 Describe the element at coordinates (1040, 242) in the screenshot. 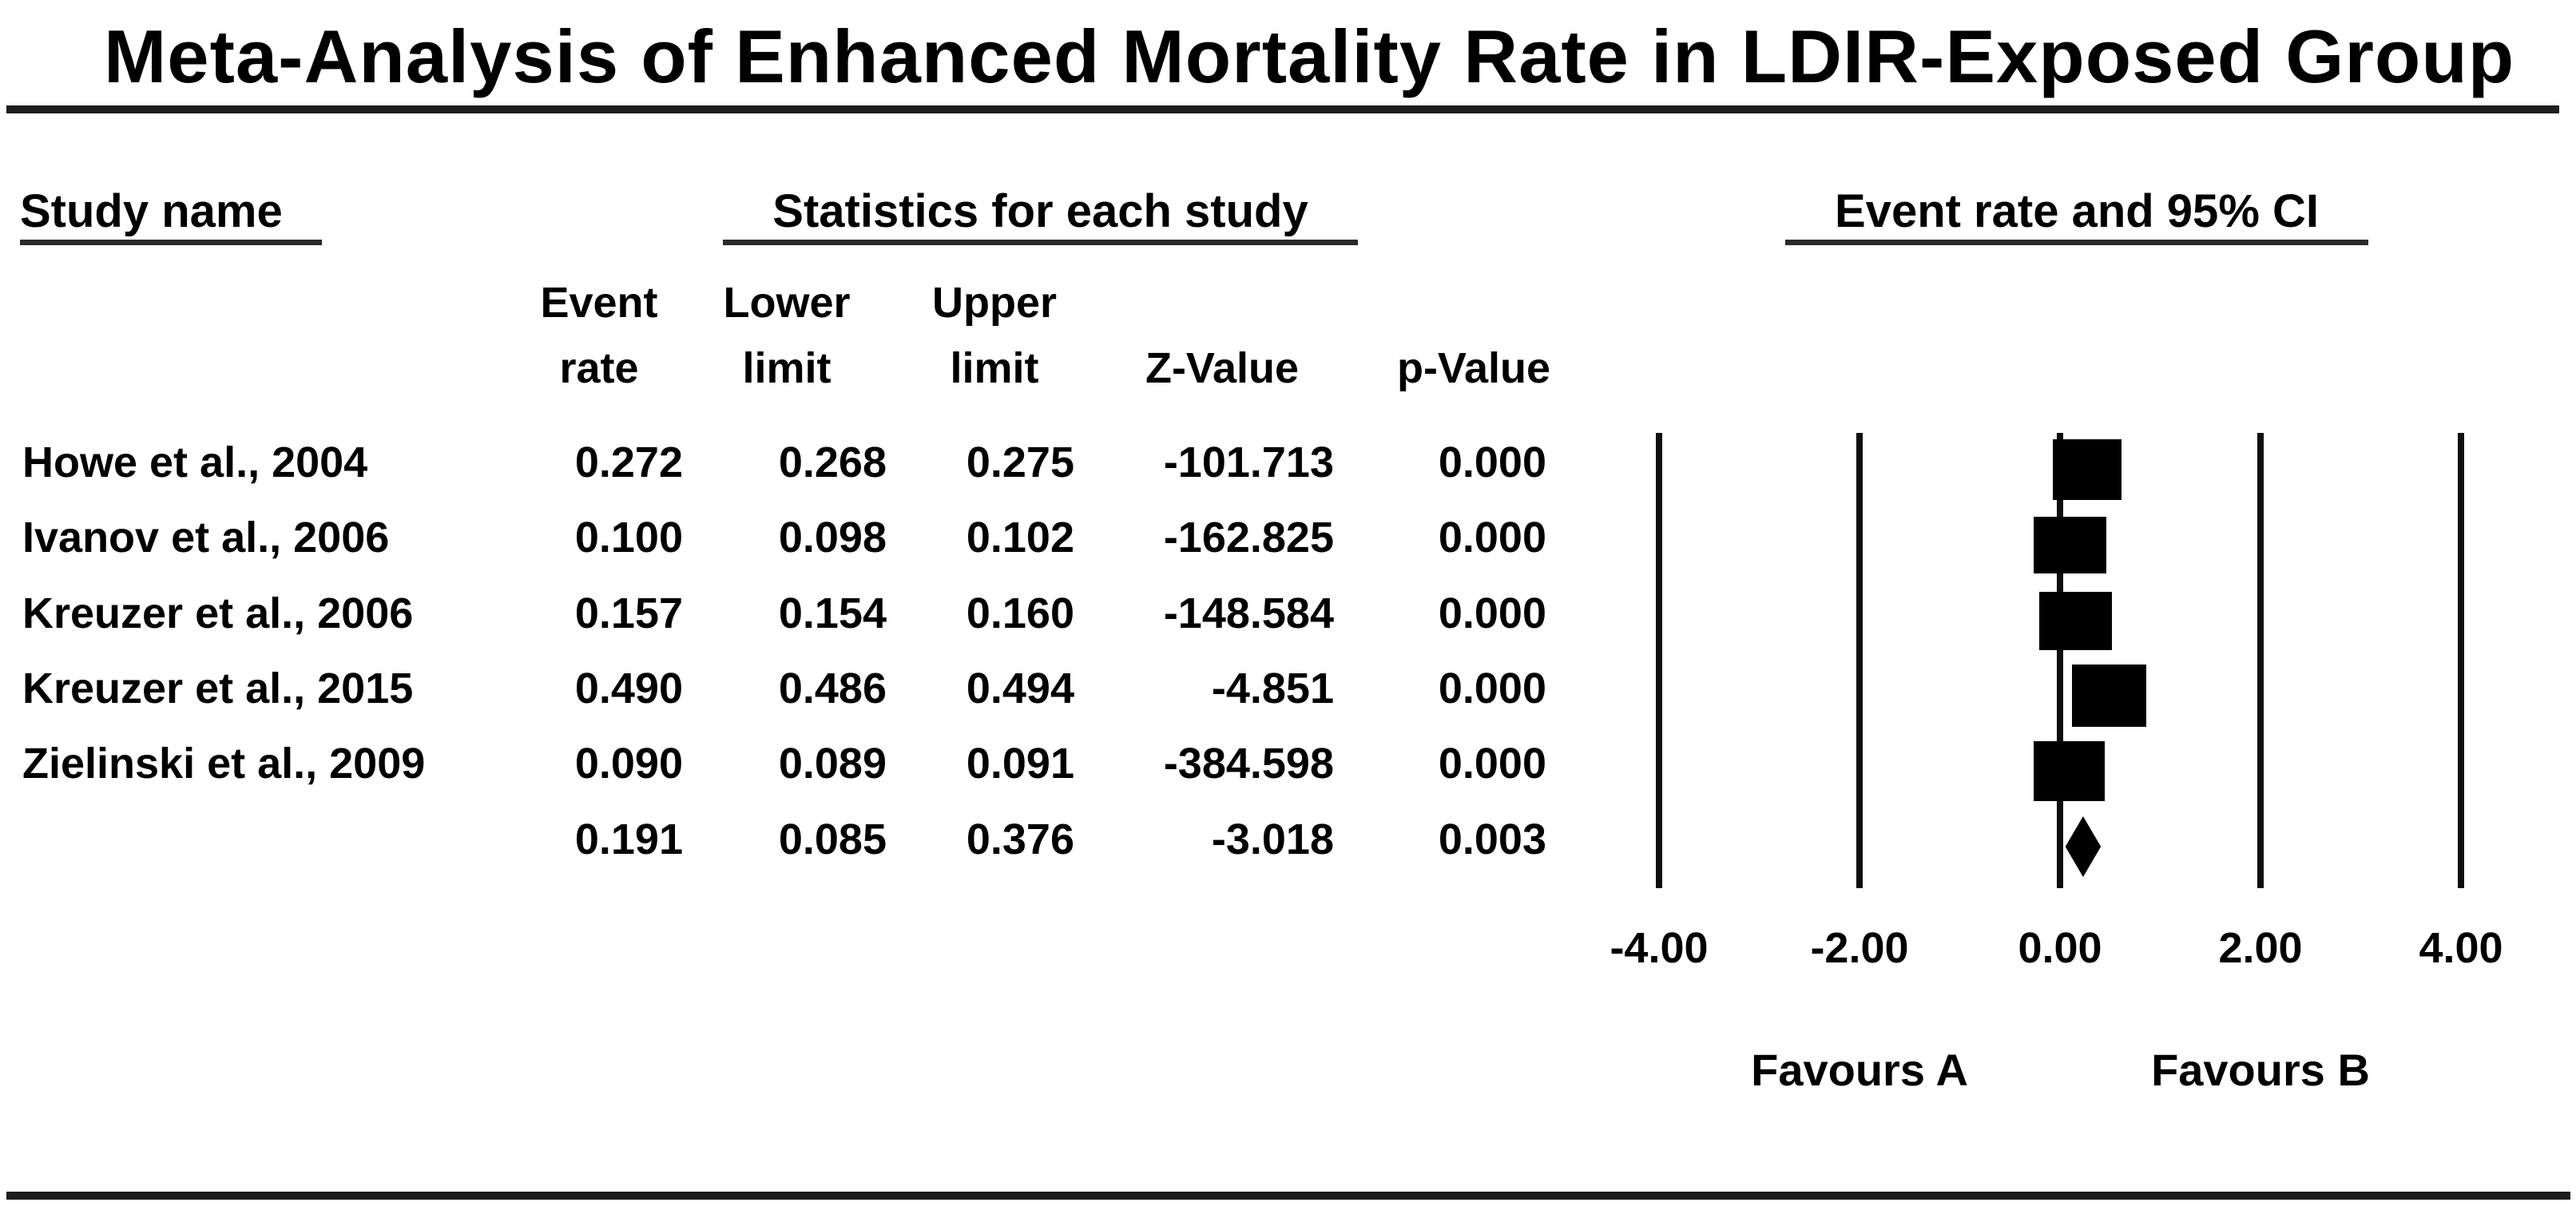

I see `statistics-underline` at that location.